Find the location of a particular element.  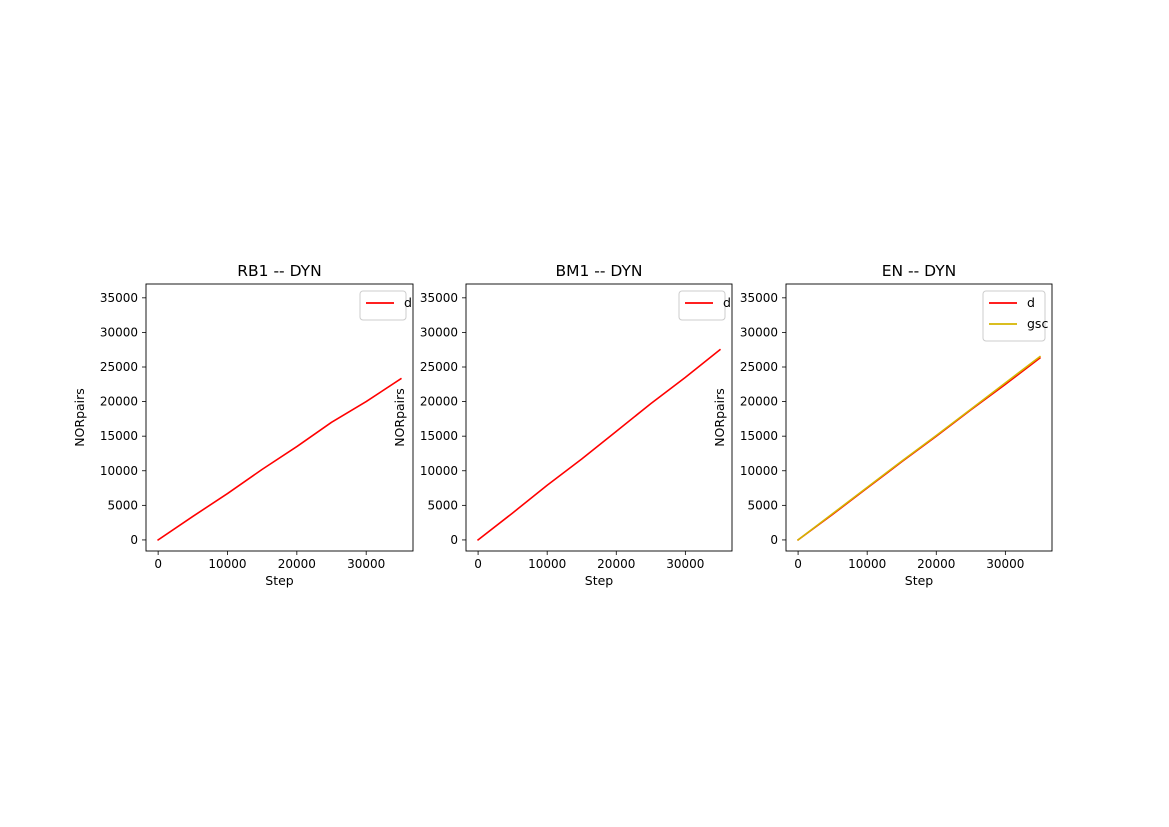

series-line-gsc is located at coordinates (919, 448).